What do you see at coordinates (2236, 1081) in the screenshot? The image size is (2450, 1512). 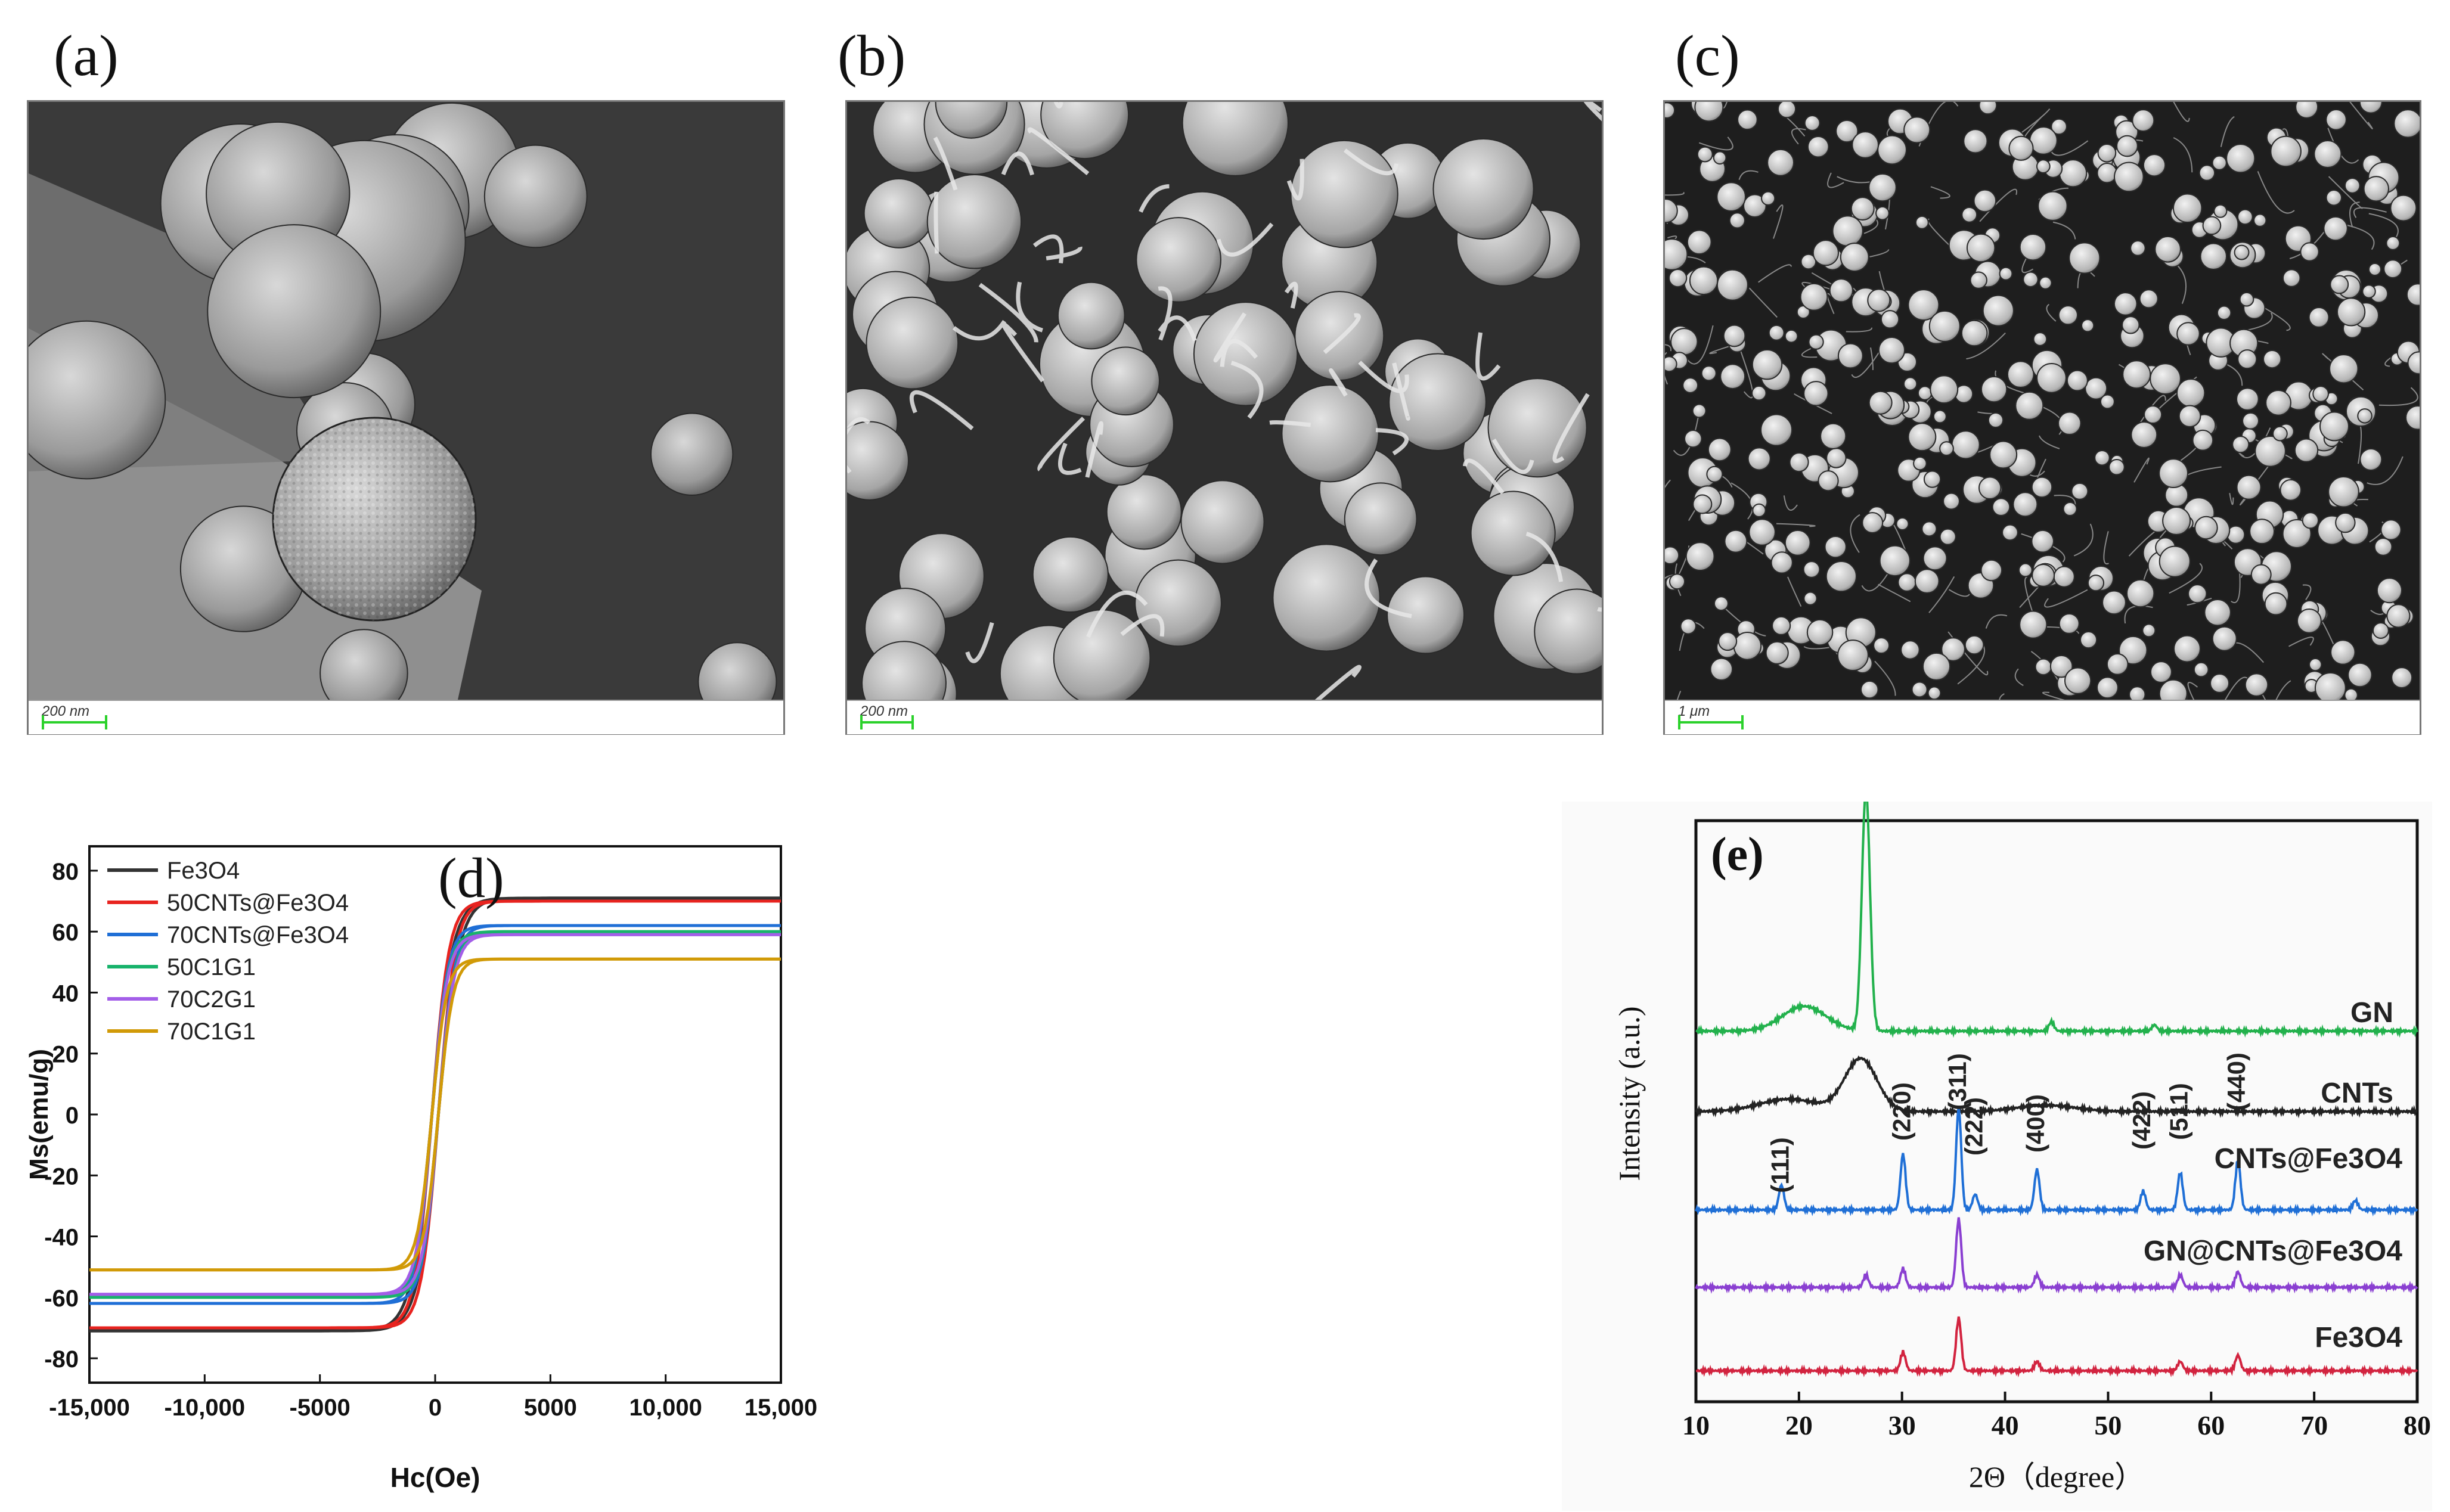 I see `peak-label: (440)` at bounding box center [2236, 1081].